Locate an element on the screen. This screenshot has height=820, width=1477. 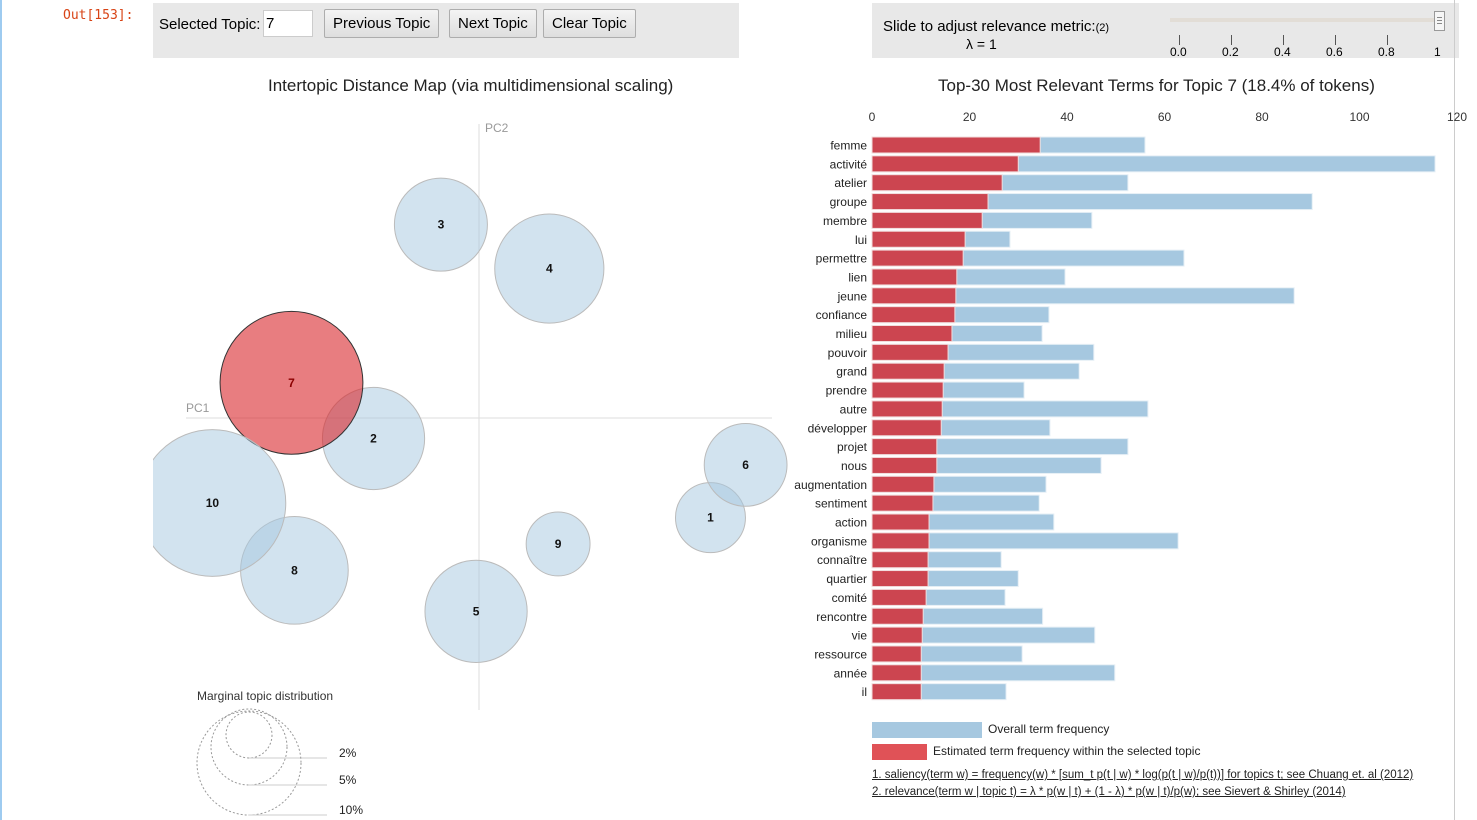
term-label: lien is located at coordinates (857, 277).